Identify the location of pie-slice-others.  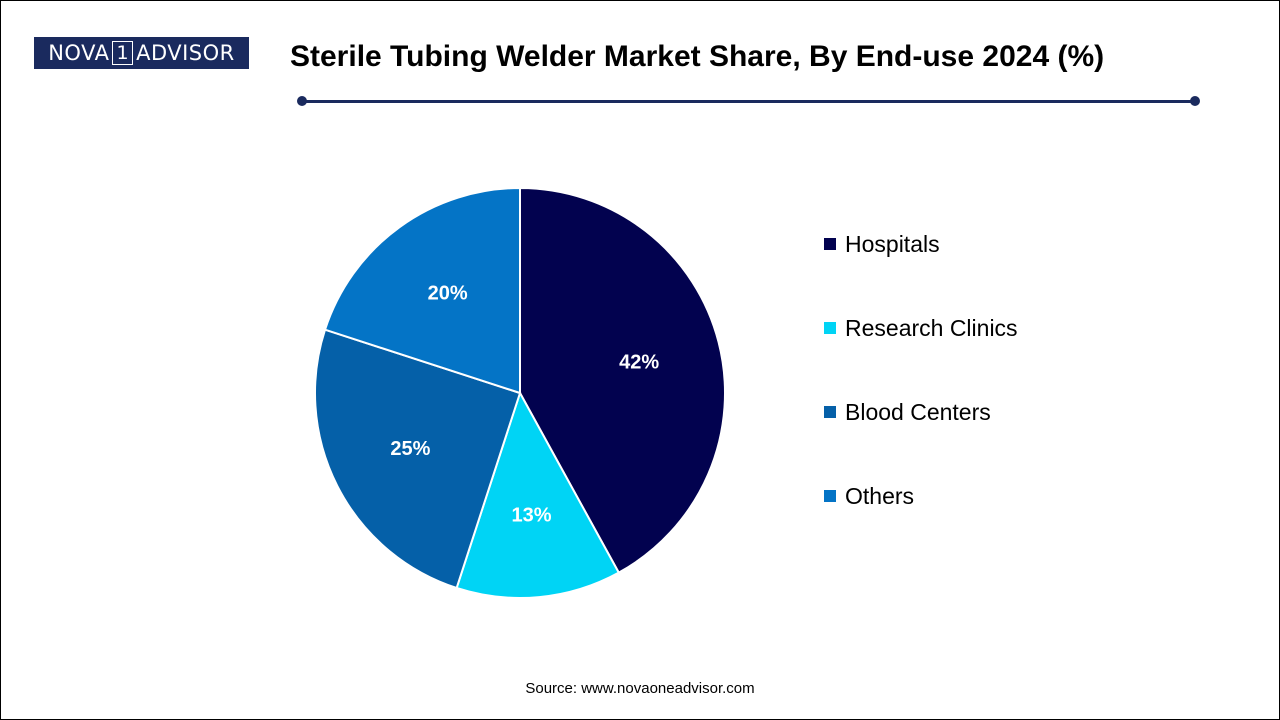
(422, 290).